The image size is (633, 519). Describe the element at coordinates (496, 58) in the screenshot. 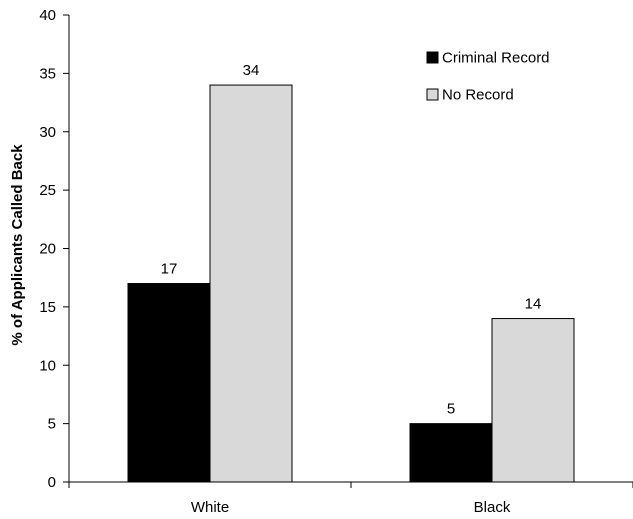

I see `legend-label: Criminal Record` at that location.